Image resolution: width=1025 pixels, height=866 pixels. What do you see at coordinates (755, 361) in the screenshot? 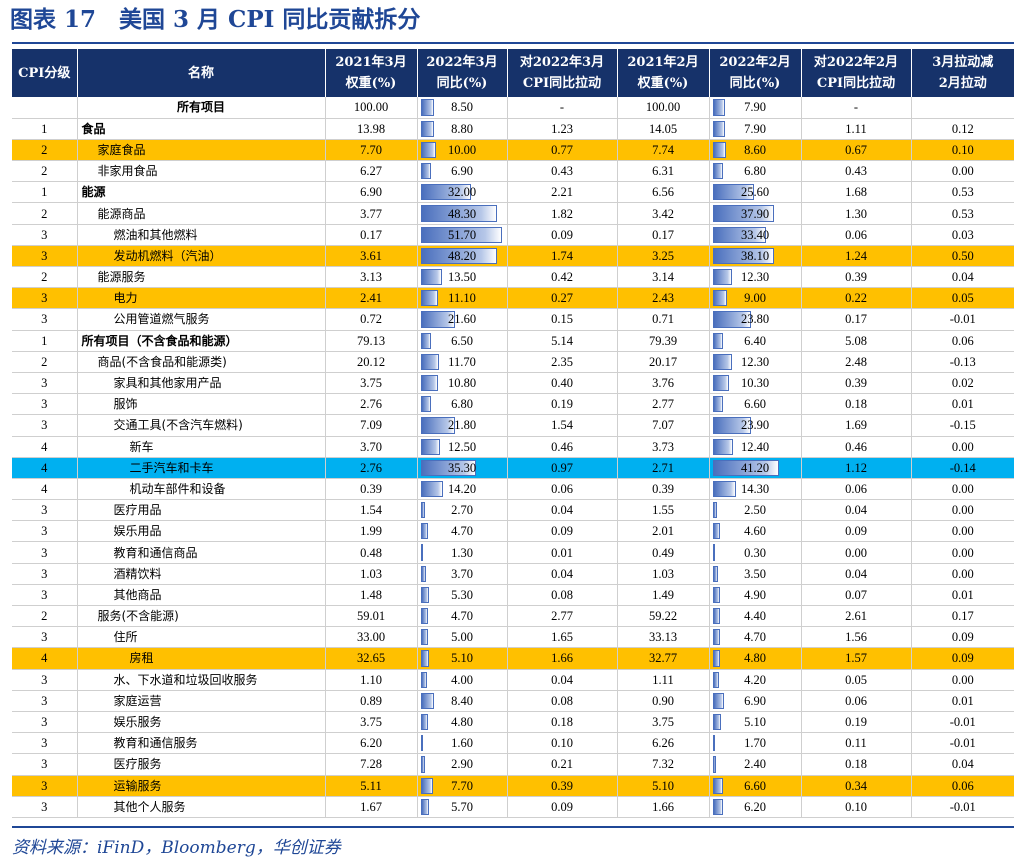
I see `yoy-value: 12.30` at bounding box center [755, 361].